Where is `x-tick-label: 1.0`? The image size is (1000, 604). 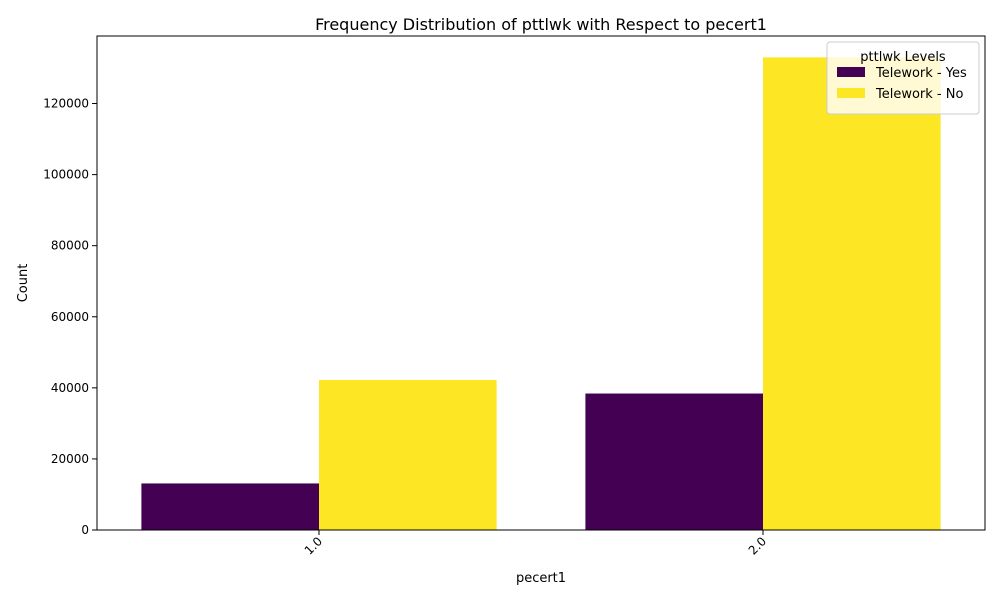
x-tick-label: 1.0 is located at coordinates (313, 545).